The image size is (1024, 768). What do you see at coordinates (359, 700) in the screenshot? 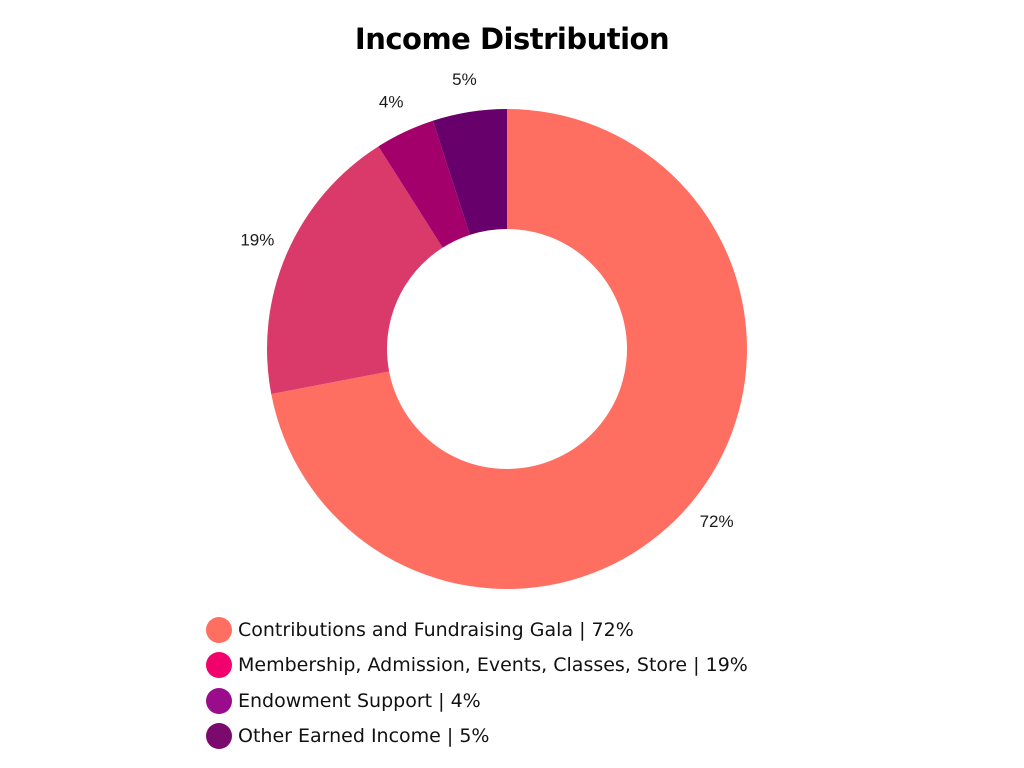
I see `legend-label-endowment: Endowment Support | 4%` at bounding box center [359, 700].